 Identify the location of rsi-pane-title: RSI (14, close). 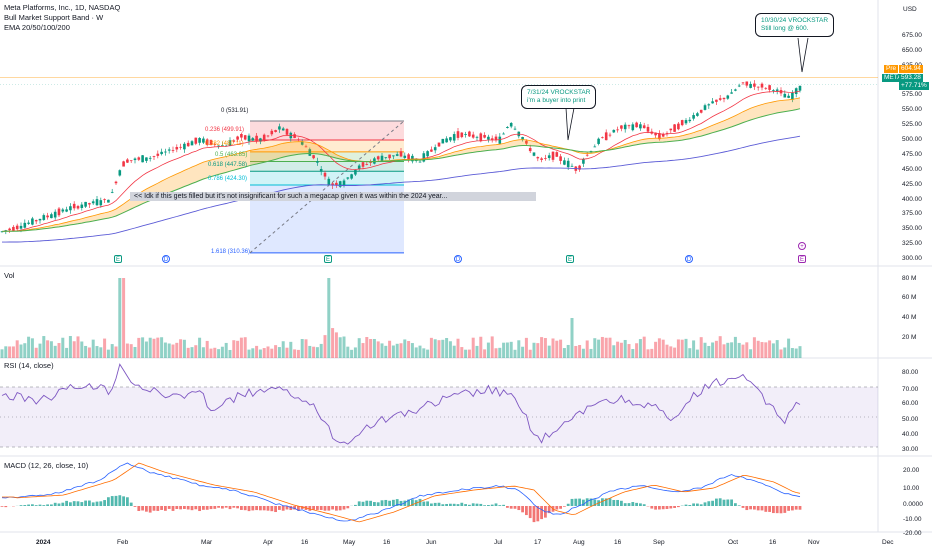
(29, 365).